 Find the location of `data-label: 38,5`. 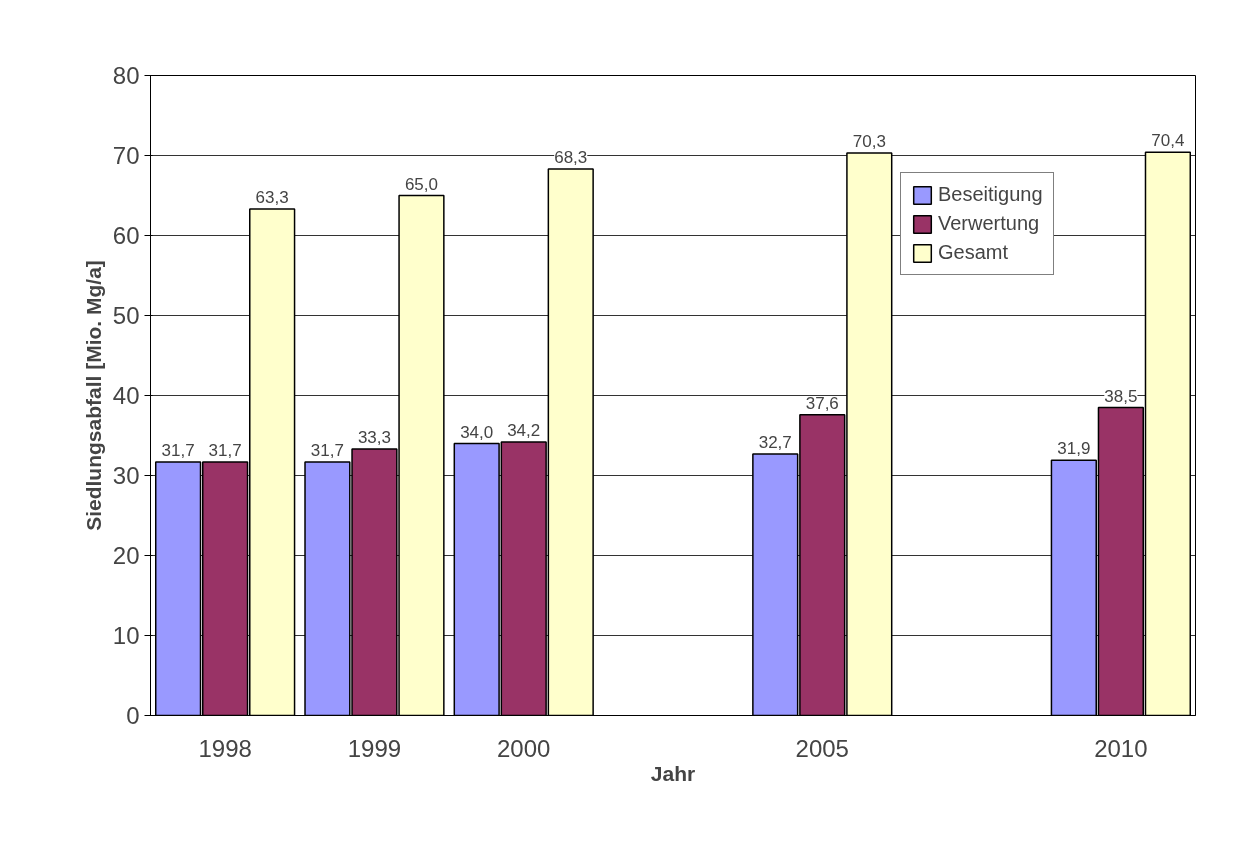

data-label: 38,5 is located at coordinates (1121, 396).